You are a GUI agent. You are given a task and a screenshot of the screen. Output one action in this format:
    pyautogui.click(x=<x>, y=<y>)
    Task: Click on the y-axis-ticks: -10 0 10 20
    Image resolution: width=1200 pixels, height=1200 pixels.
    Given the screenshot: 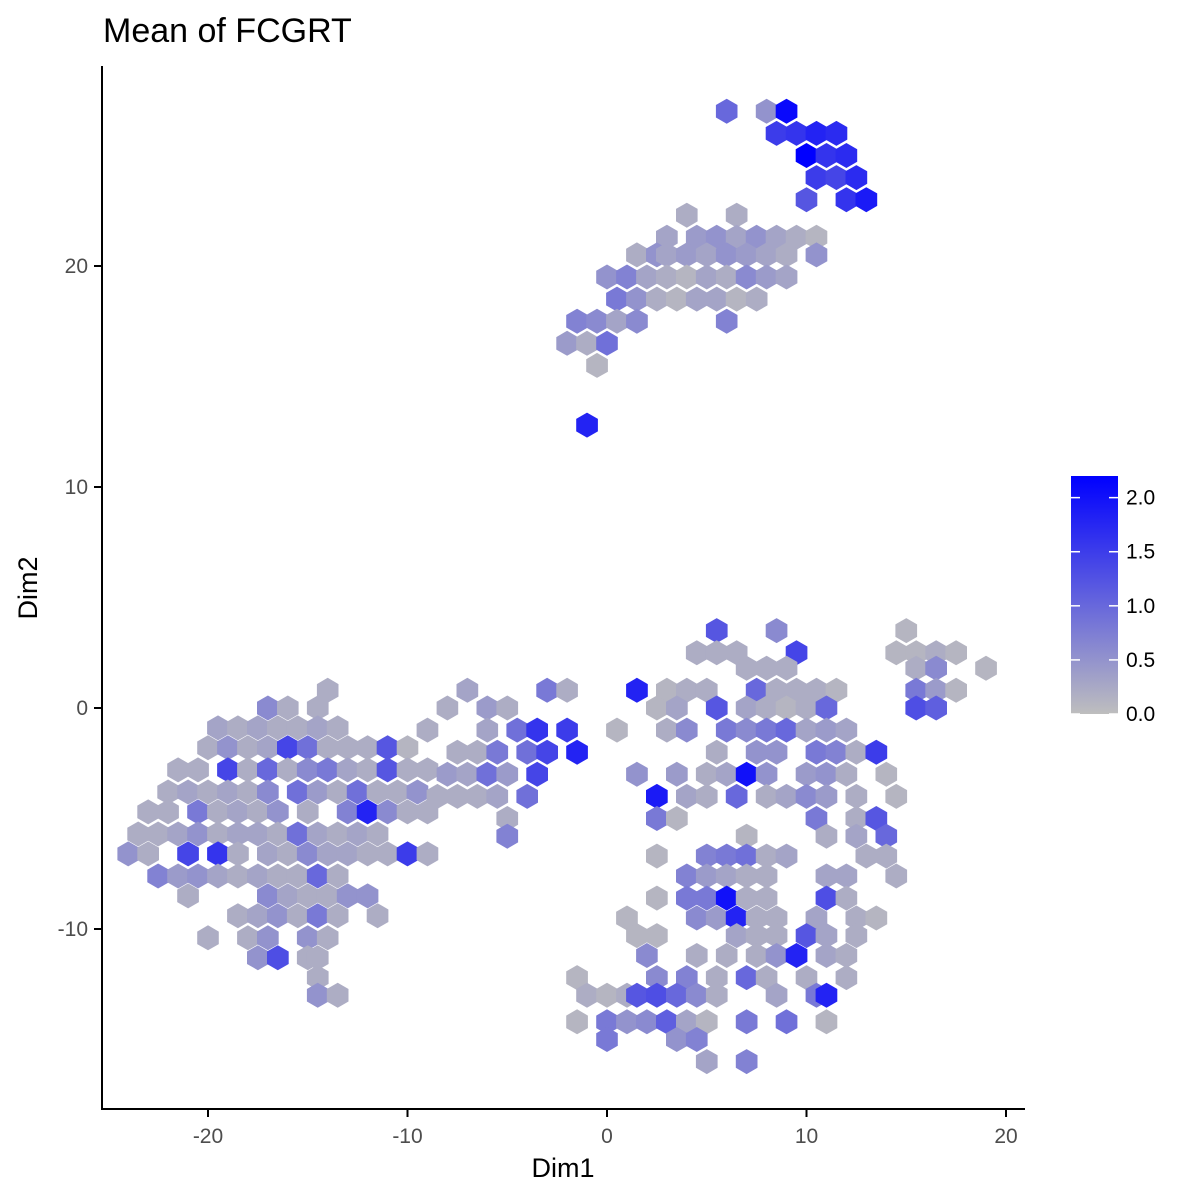 What is the action you would take?
    pyautogui.click(x=80, y=598)
    